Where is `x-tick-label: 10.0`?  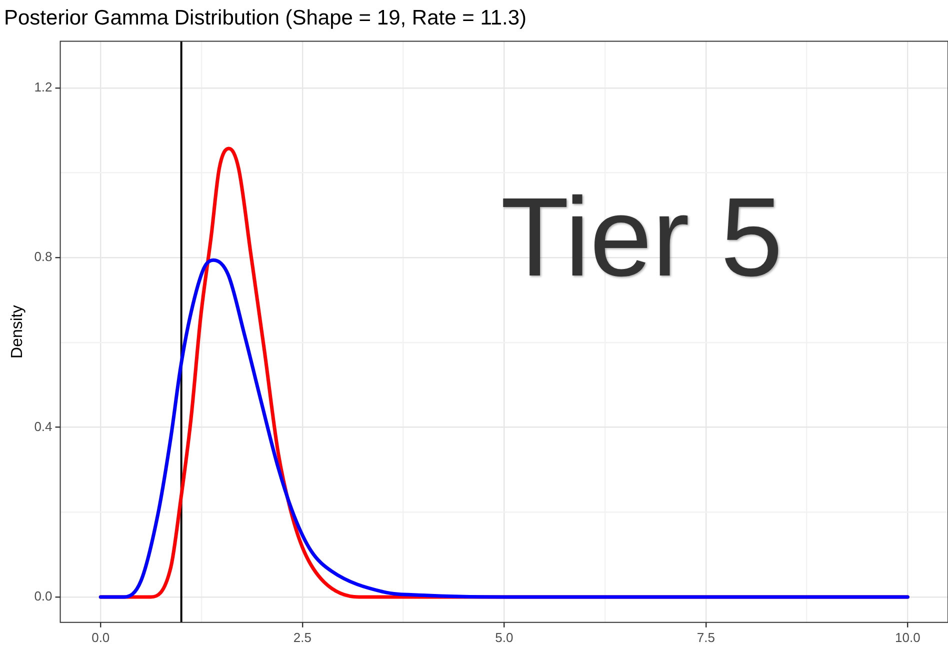 x-tick-label: 10.0 is located at coordinates (907, 637).